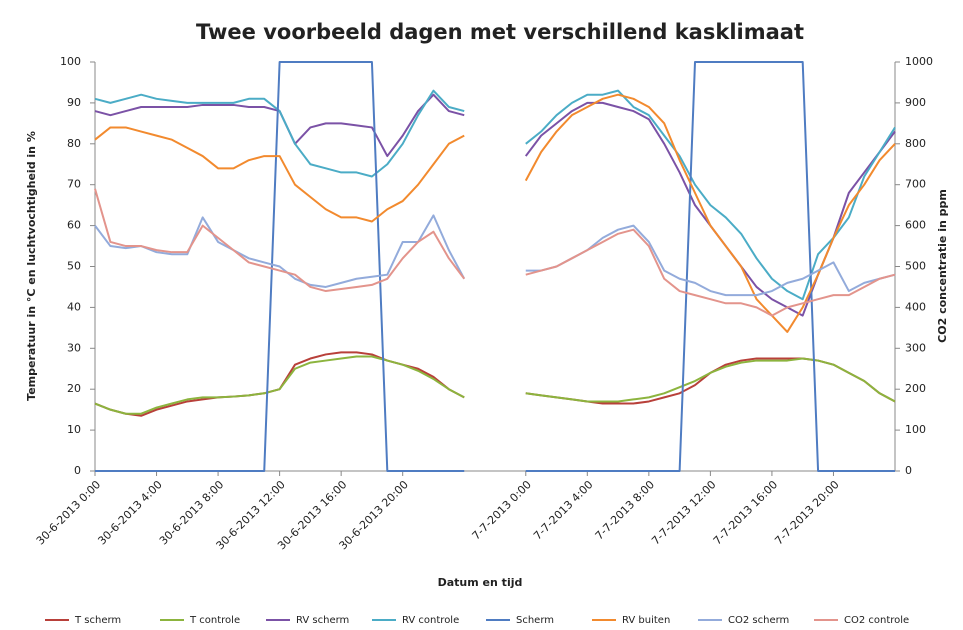 The width and height of the screenshot is (963, 630). I want to click on y-tick-label: 70, so click(74, 184).